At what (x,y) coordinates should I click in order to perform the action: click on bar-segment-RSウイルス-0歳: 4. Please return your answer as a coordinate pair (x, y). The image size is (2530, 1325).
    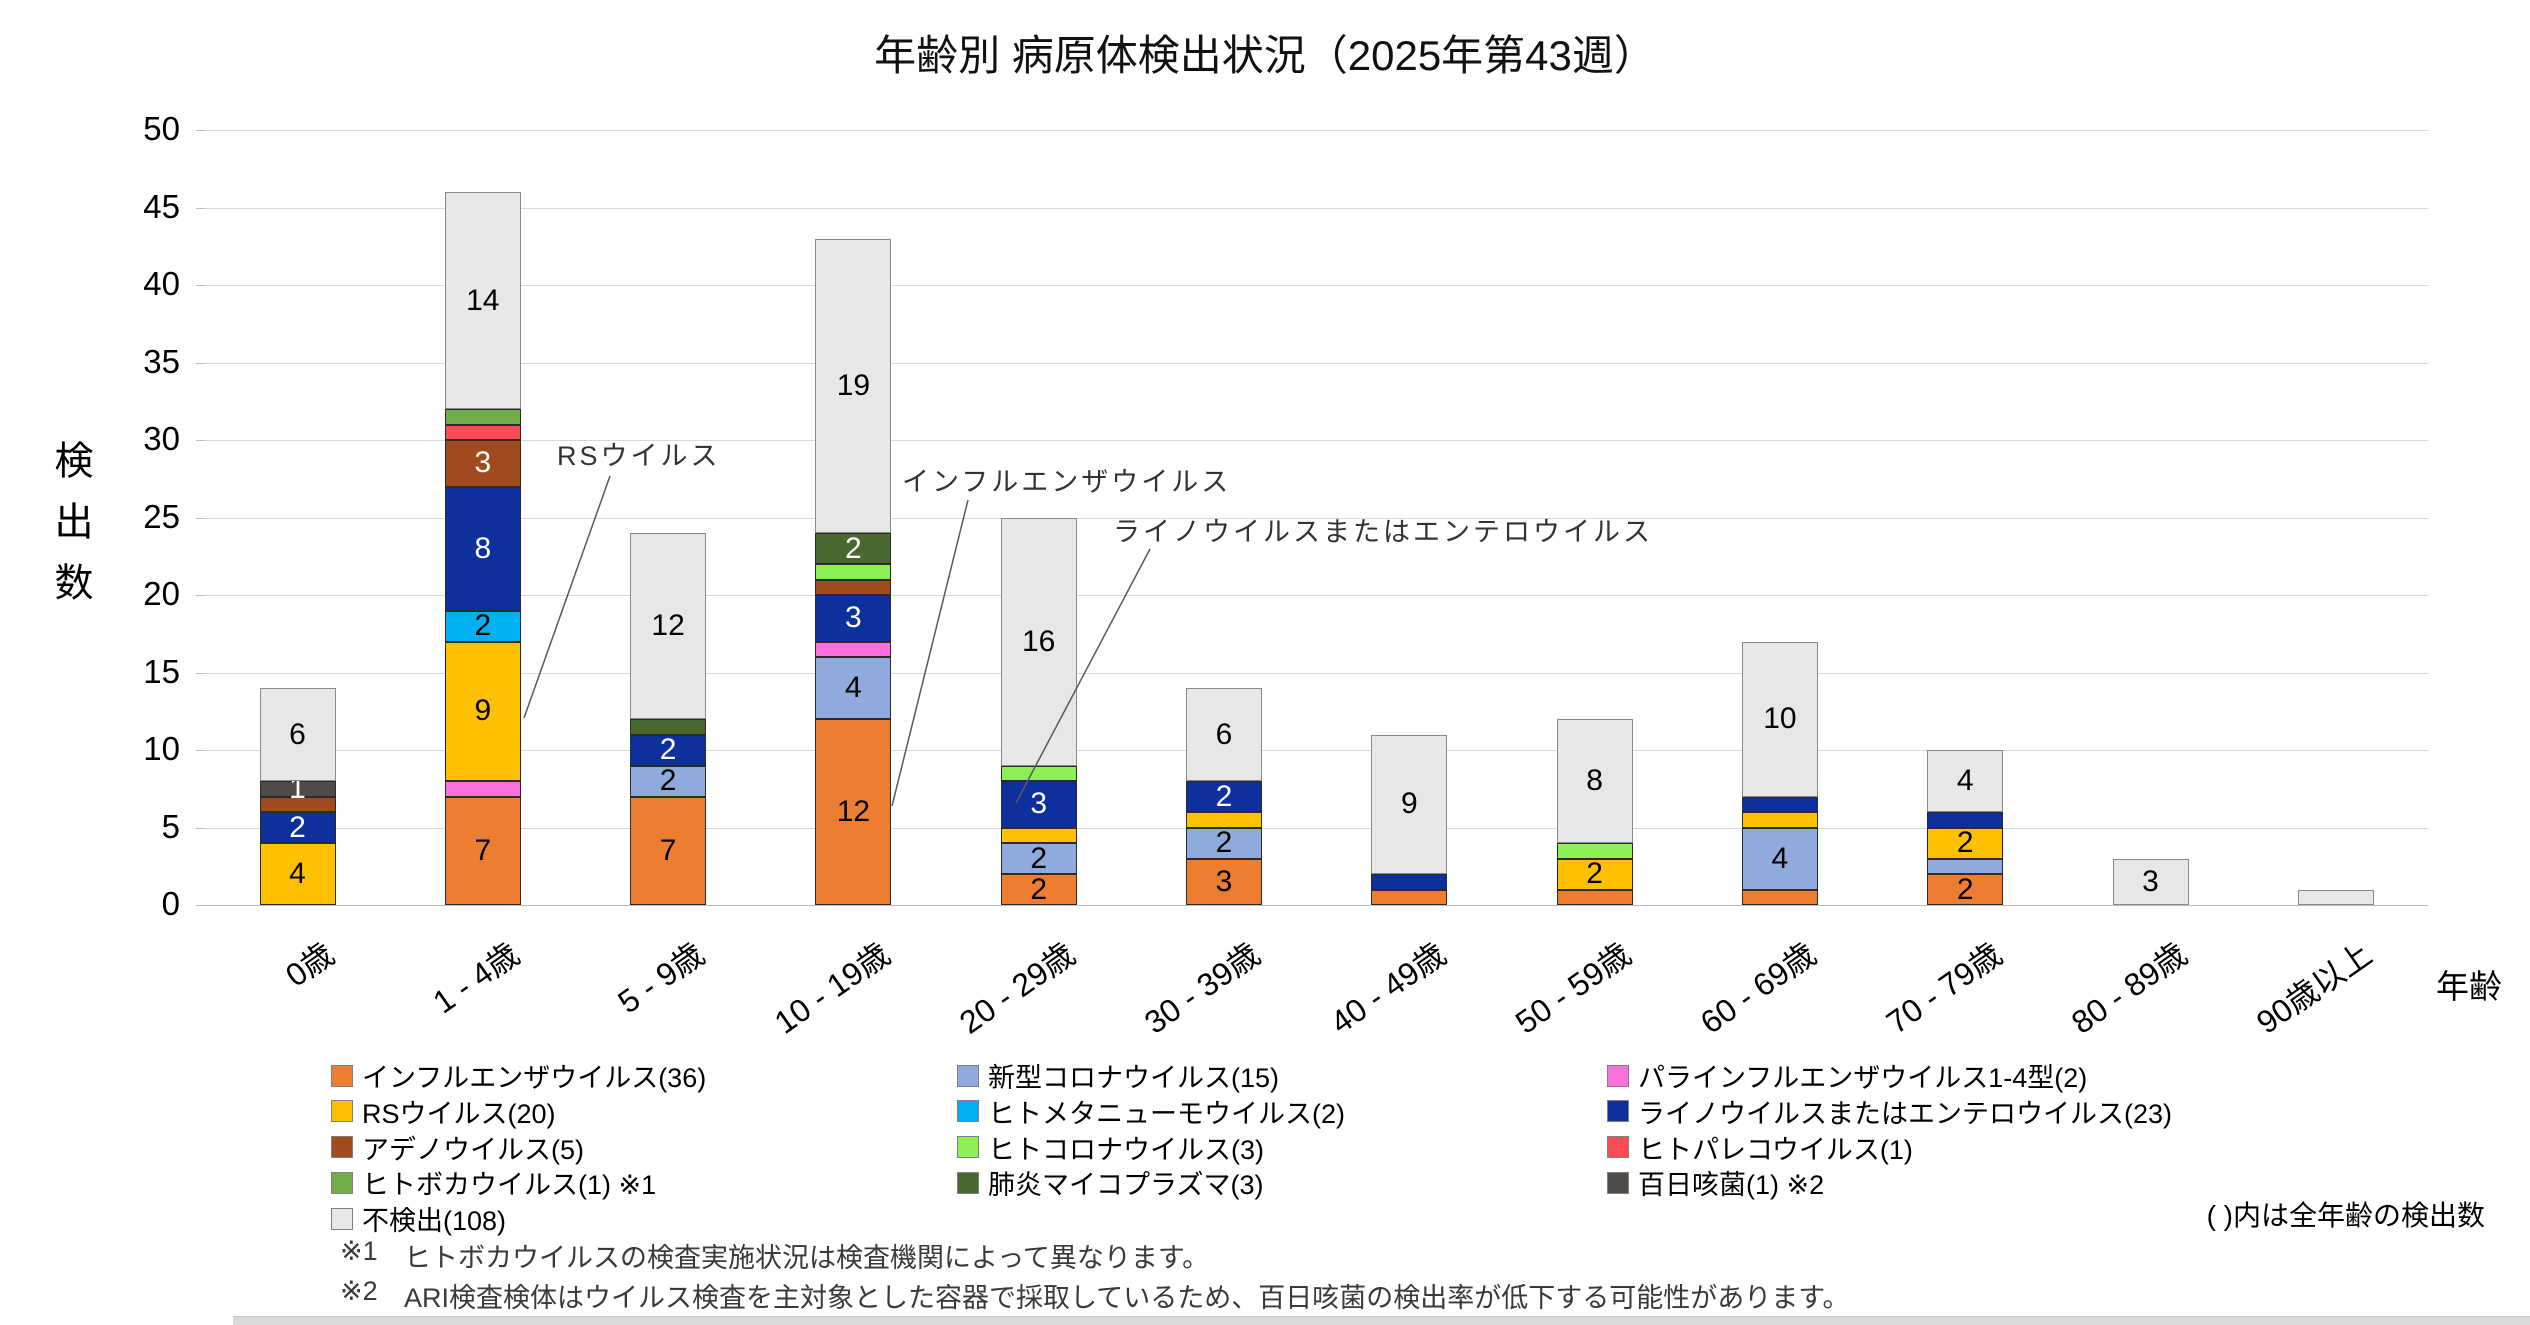
    Looking at the image, I should click on (297, 874).